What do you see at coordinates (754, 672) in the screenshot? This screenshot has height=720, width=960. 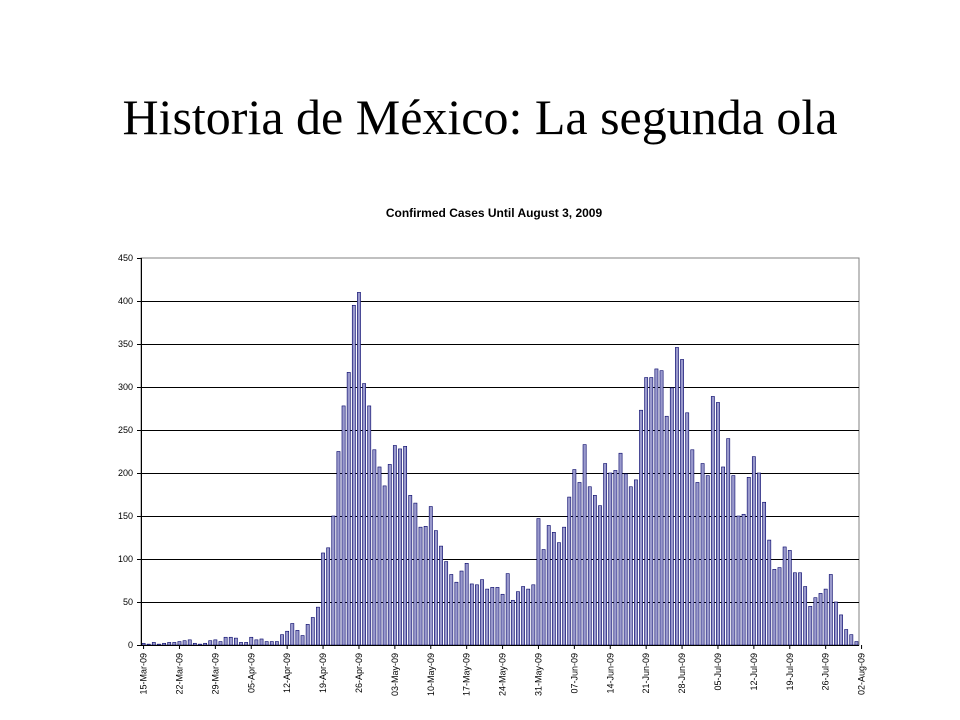 I see `x-tick-label: 12-Jul-09` at bounding box center [754, 672].